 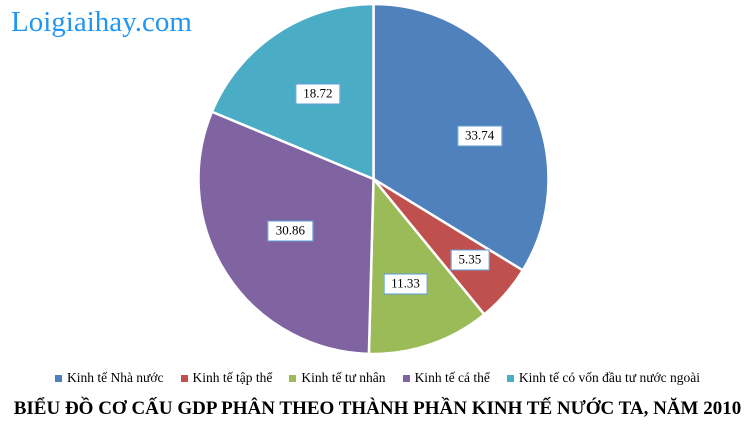 I want to click on legend-item: Kinh tế tư nhân, so click(x=337, y=378).